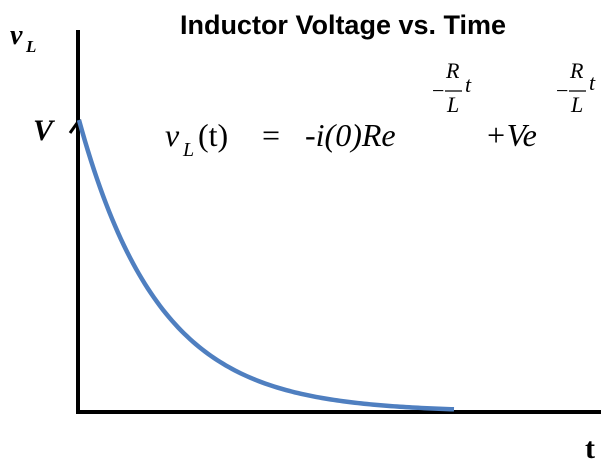 The height and width of the screenshot is (460, 603). Describe the element at coordinates (562, 90) in the screenshot. I see `eq-term2-sign: −` at that location.